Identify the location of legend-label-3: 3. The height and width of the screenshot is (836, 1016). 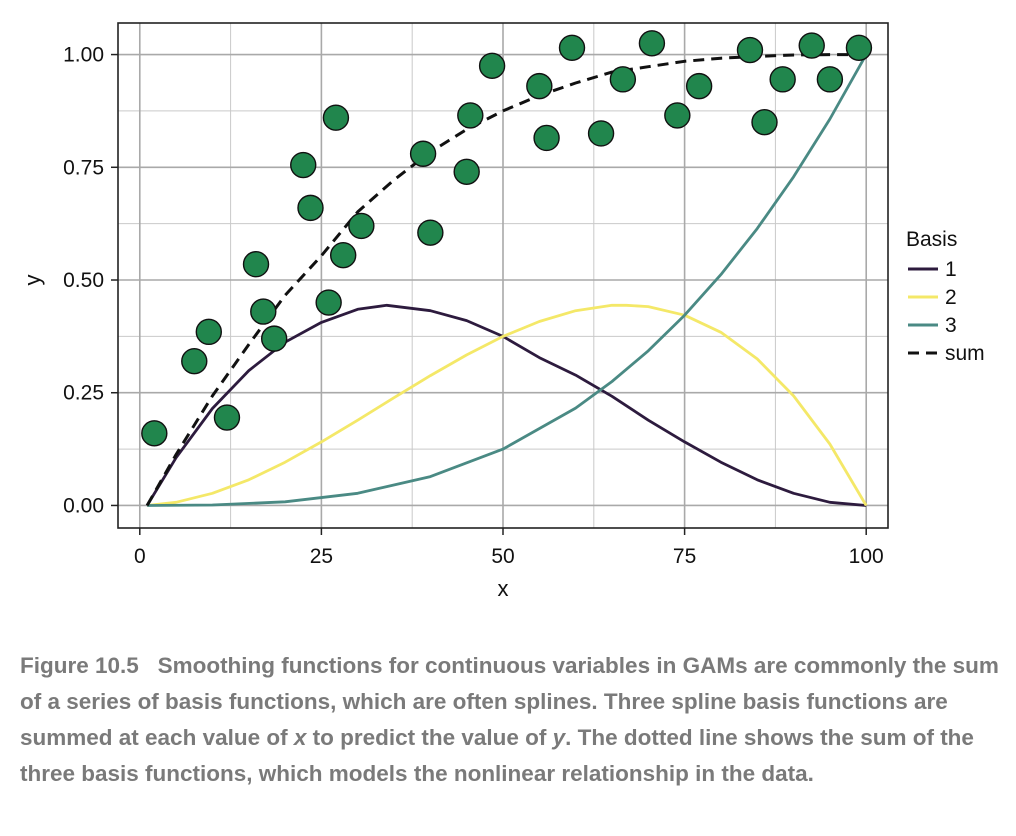
(951, 325).